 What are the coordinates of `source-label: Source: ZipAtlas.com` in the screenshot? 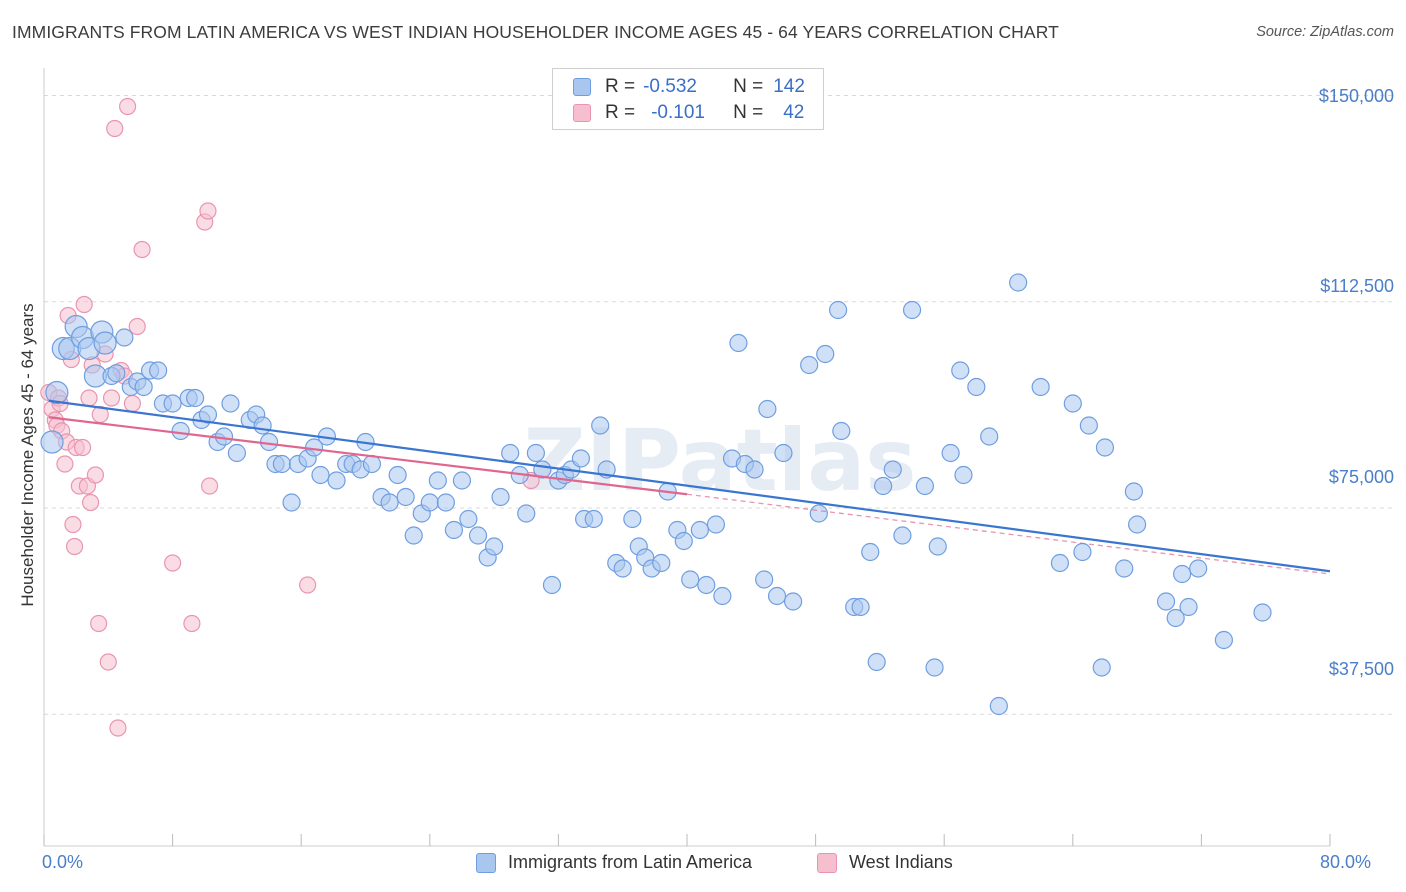 It's located at (1325, 32).